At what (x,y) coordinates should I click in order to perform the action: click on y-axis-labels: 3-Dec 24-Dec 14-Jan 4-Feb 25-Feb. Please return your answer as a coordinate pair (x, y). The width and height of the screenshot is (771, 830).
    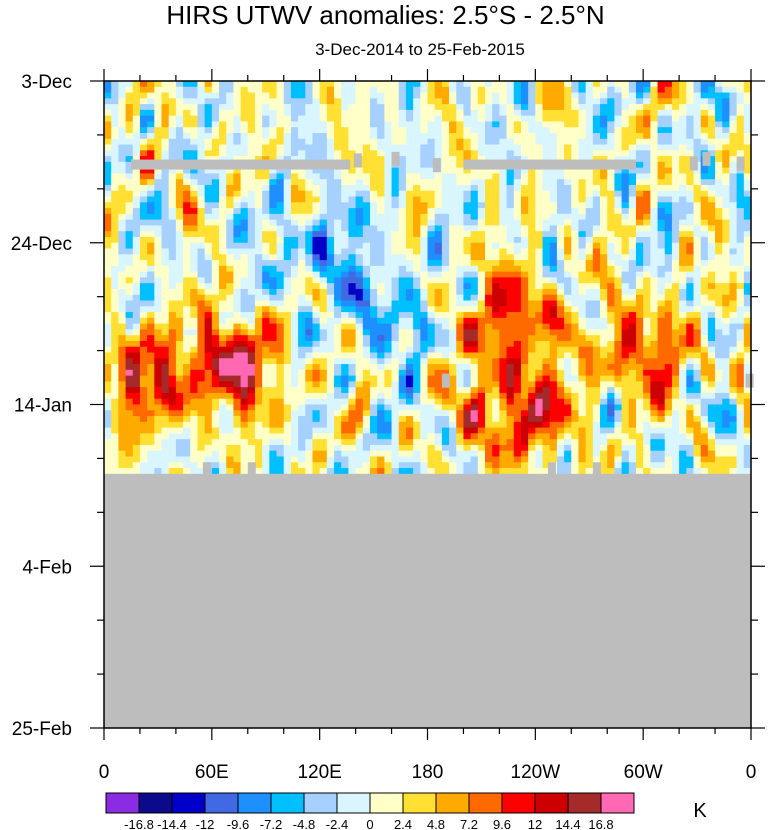
    Looking at the image, I should click on (41, 406).